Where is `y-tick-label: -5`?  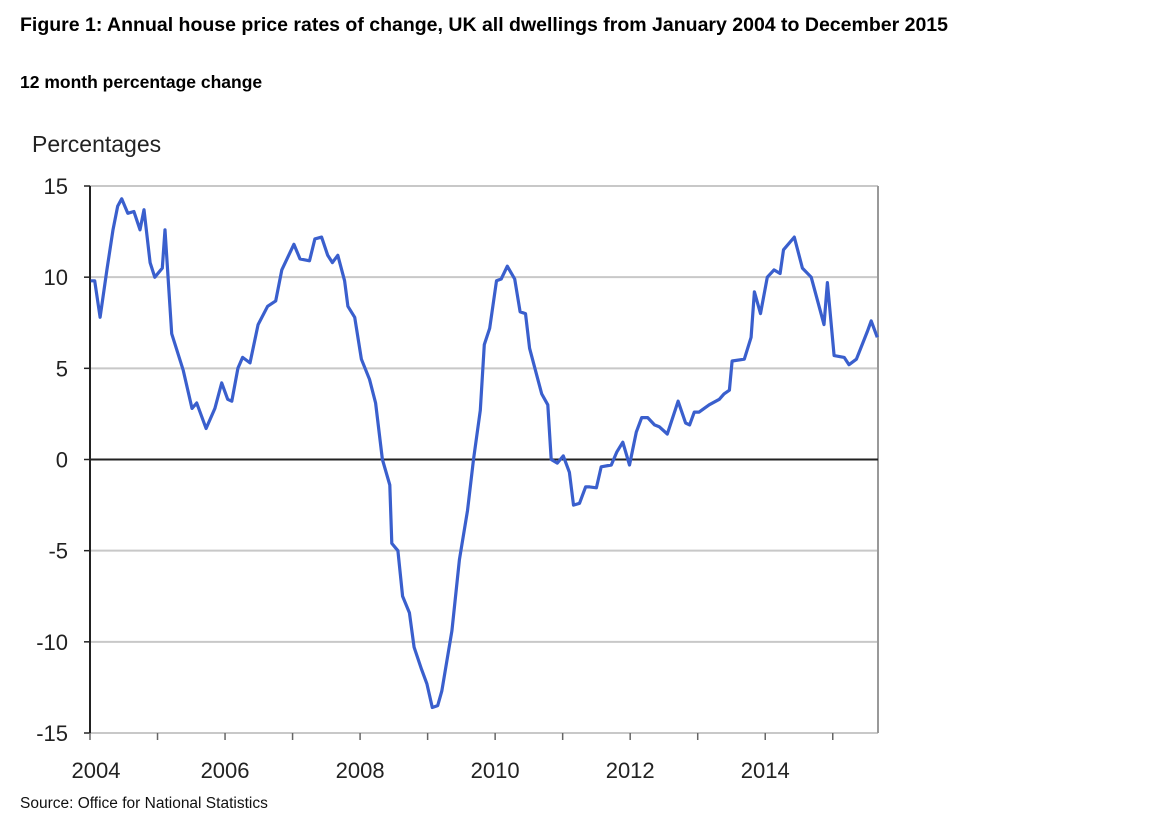 y-tick-label: -5 is located at coordinates (58, 551).